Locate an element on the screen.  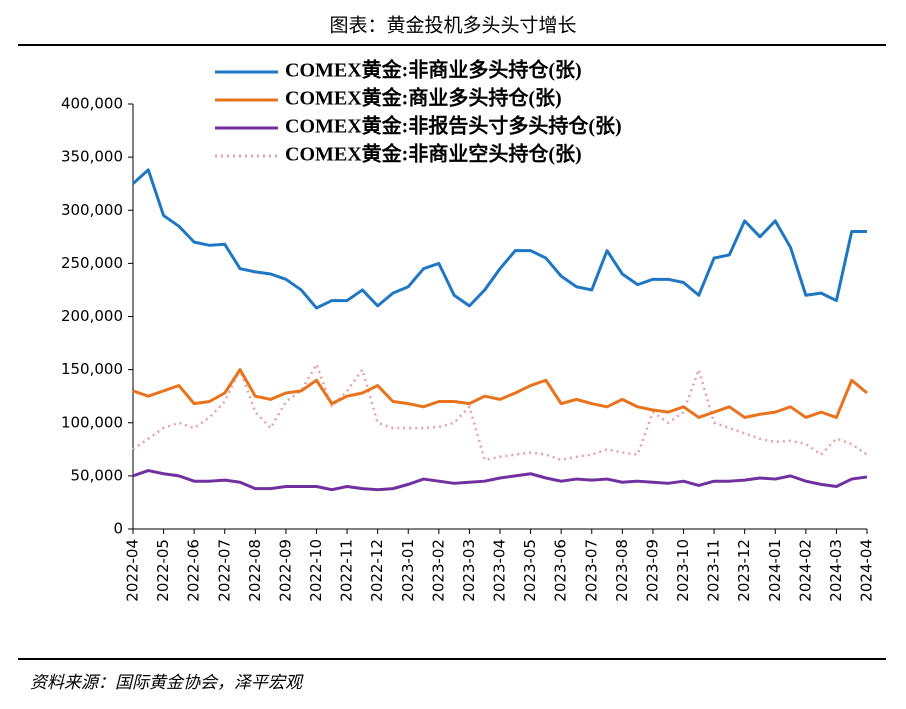
x-tick-label: 2023-05 is located at coordinates (530, 570).